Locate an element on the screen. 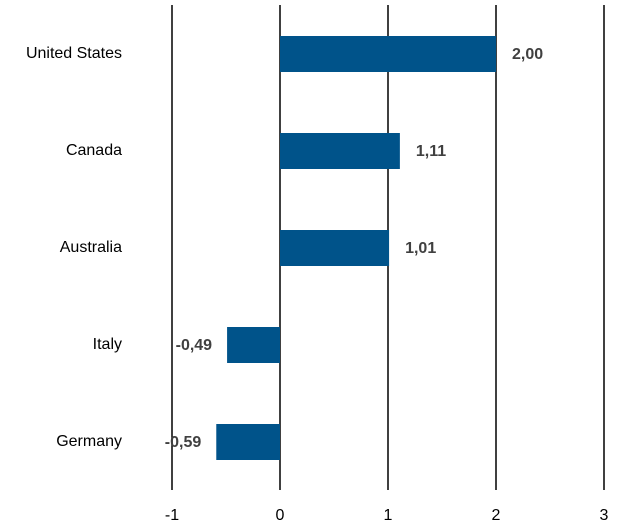 The width and height of the screenshot is (624, 525). data-label: 2,00 is located at coordinates (527, 54).